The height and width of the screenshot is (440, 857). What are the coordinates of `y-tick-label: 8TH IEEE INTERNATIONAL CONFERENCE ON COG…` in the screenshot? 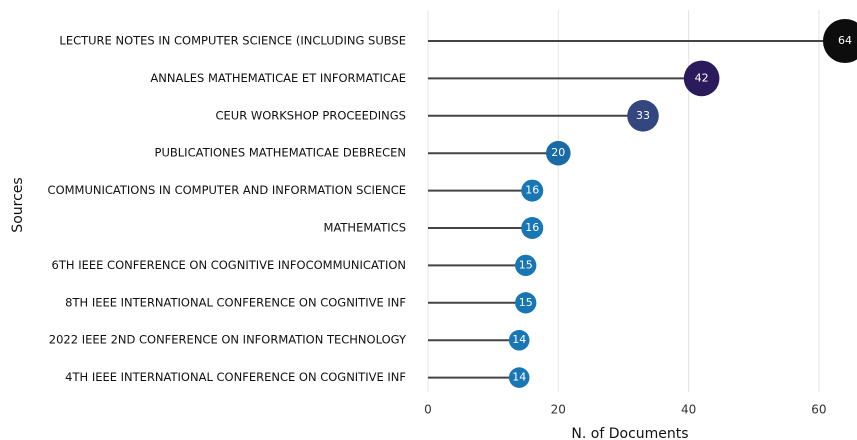 It's located at (235, 302).